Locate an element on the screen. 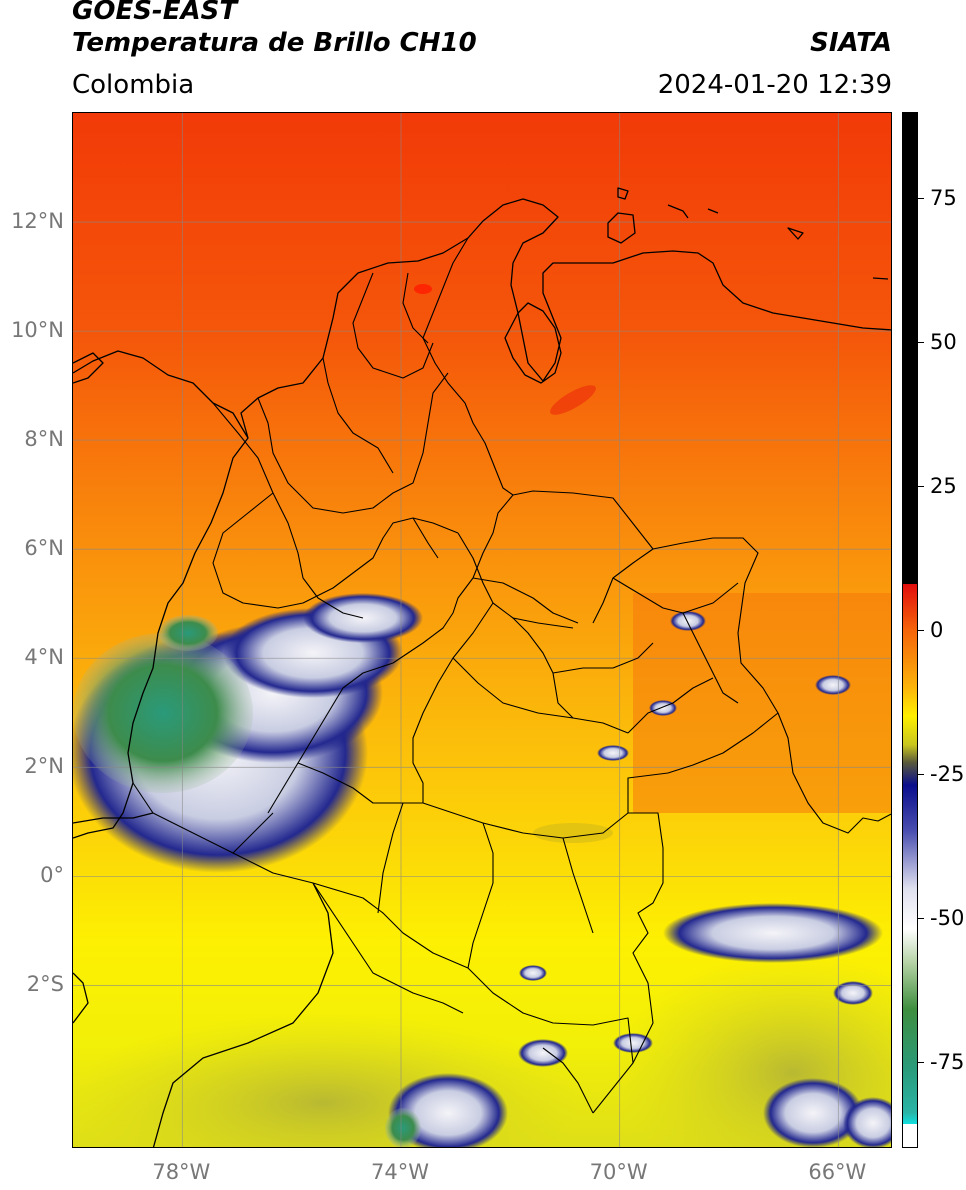 Image resolution: width=966 pixels, height=1190 pixels. colorbar-tick-label: -25 is located at coordinates (947, 773).